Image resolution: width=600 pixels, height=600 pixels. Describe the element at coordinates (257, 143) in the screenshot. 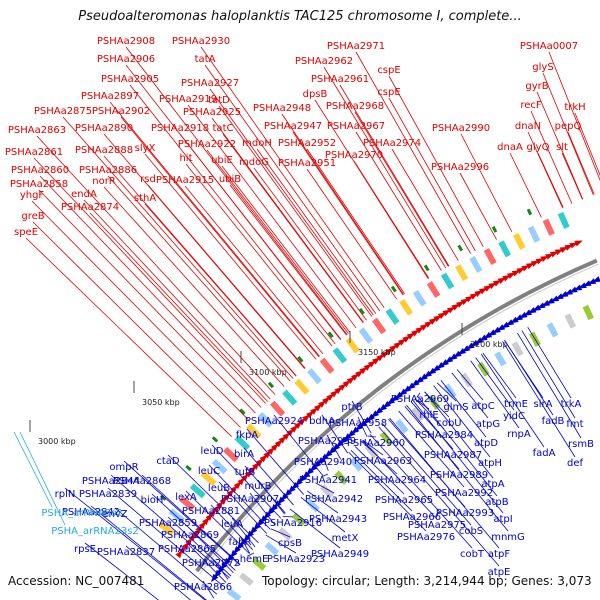

I see `forward-gene-label: mdoH` at that location.